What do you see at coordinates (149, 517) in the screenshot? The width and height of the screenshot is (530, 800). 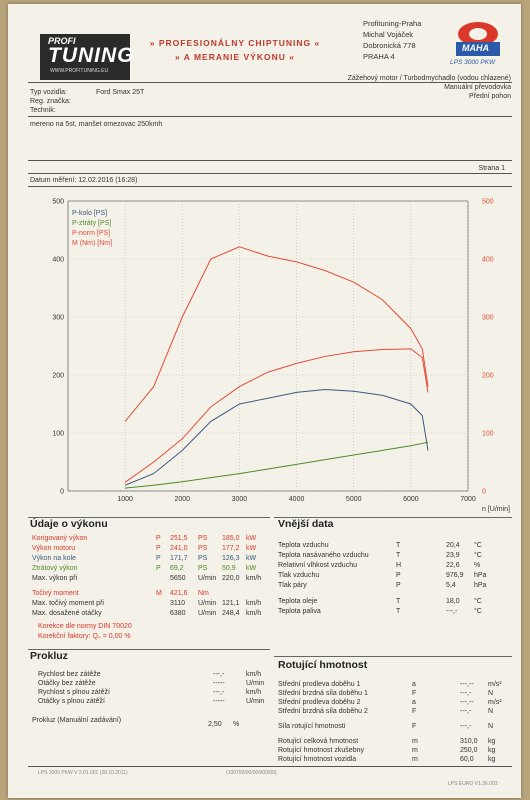 I see `power-data-panel` at bounding box center [149, 517].